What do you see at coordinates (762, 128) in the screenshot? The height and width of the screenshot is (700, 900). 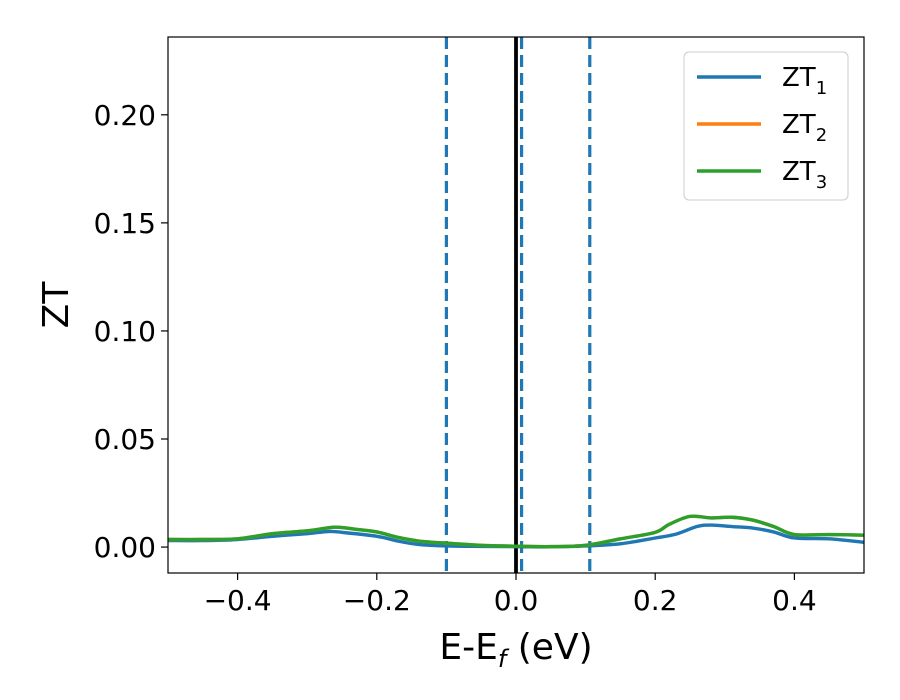 I see `legend-entries: ZT1 ZT2 ZT3` at bounding box center [762, 128].